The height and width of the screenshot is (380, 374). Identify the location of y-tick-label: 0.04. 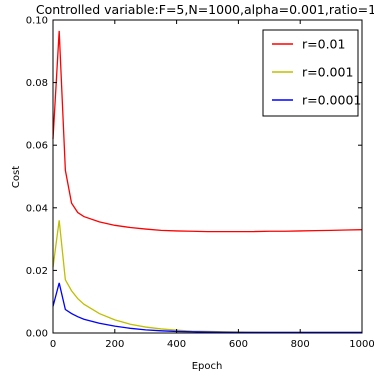
(37, 208).